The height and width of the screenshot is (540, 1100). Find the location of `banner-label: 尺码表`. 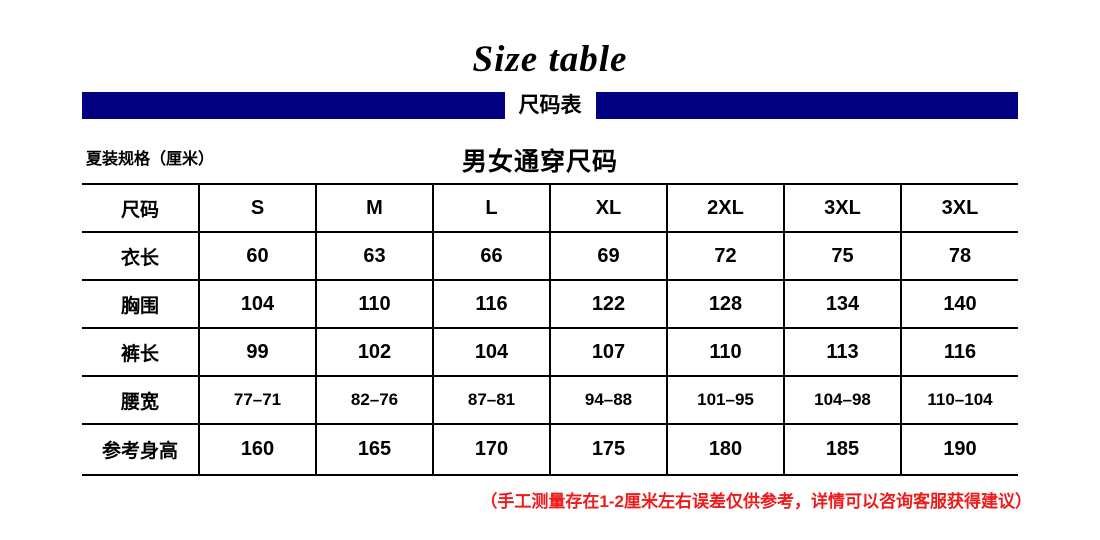

banner-label: 尺码表 is located at coordinates (550, 105).